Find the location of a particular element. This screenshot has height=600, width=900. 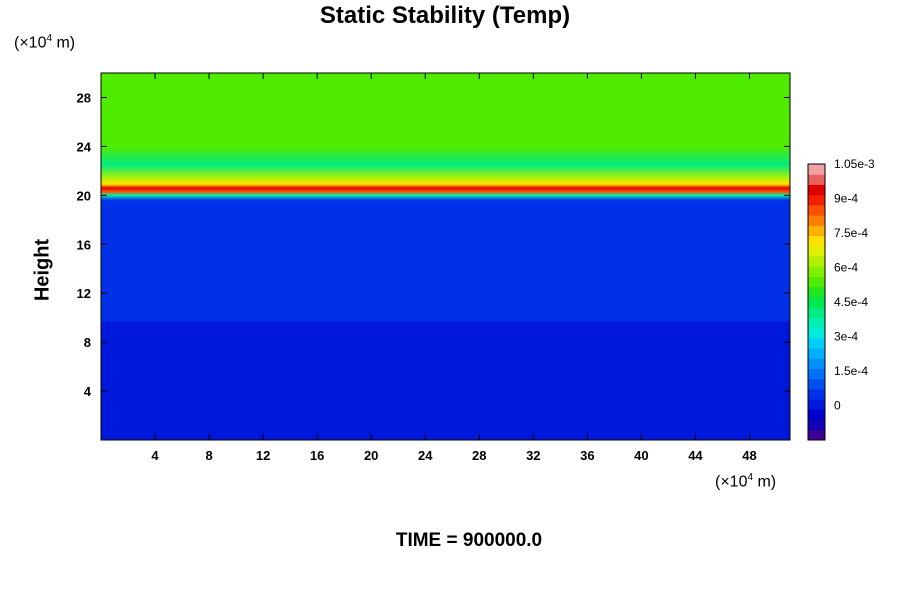

x-tick-label: 16 is located at coordinates (317, 455).